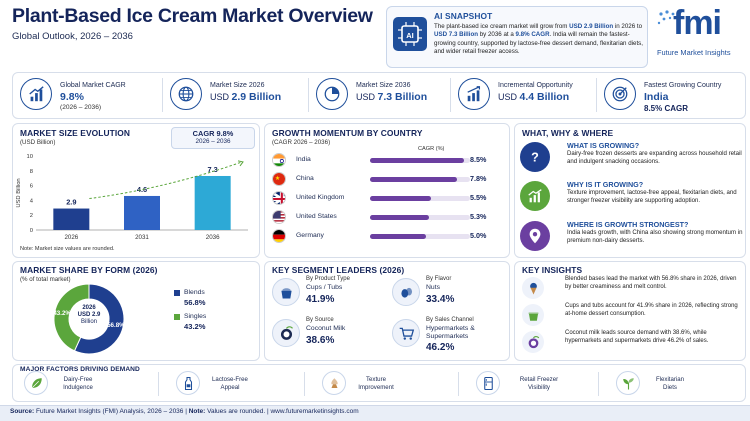 The image size is (750, 421). What do you see at coordinates (237, 85) in the screenshot?
I see `kpi-label: Market Size 2026` at bounding box center [237, 85].